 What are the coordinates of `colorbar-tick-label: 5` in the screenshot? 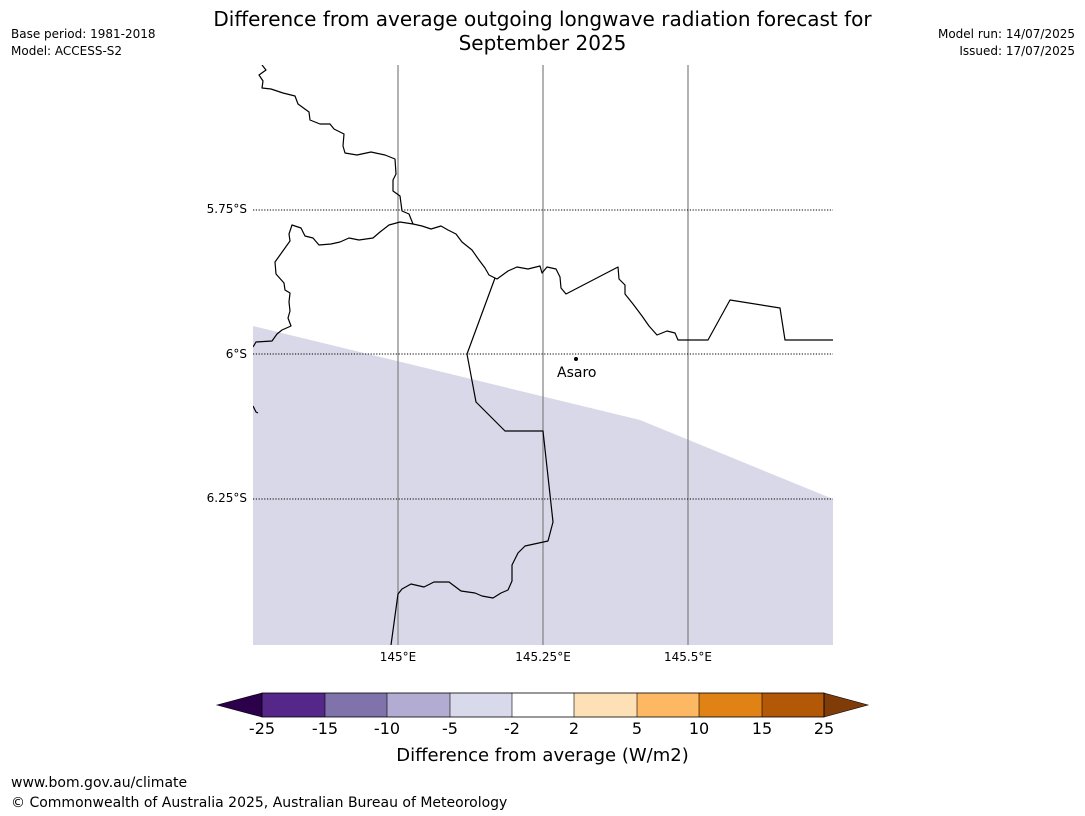 It's located at (637, 728).